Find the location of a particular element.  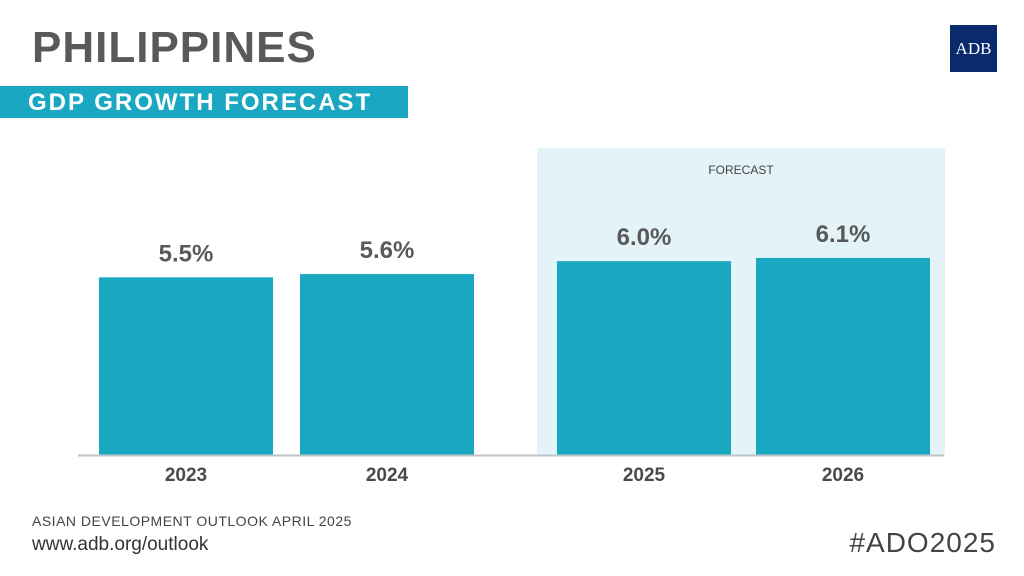

bar-2025 is located at coordinates (644, 358).